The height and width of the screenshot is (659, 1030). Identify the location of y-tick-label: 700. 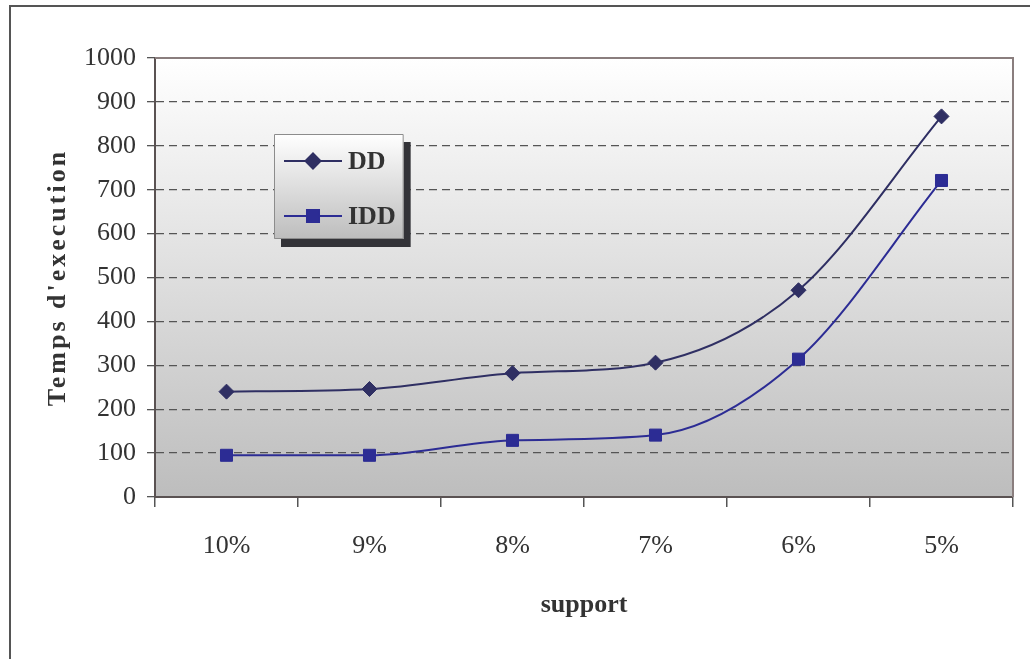
(116, 188).